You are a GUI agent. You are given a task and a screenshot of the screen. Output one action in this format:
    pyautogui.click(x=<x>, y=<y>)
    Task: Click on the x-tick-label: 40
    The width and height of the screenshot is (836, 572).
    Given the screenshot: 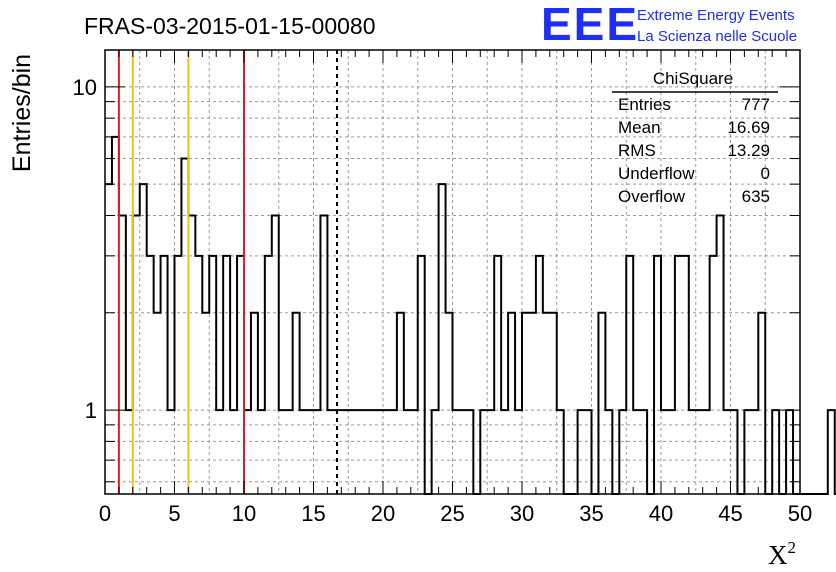 What is the action you would take?
    pyautogui.click(x=661, y=513)
    